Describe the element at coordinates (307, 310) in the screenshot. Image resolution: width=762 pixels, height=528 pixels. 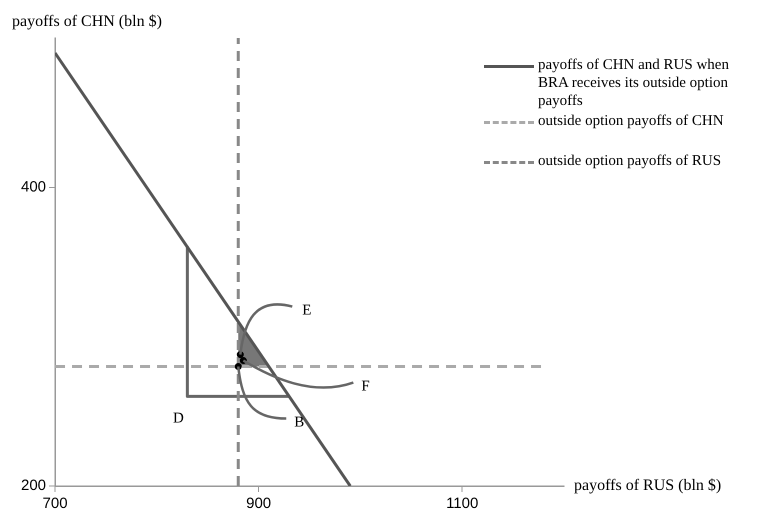
I see `annotation: E` at that location.